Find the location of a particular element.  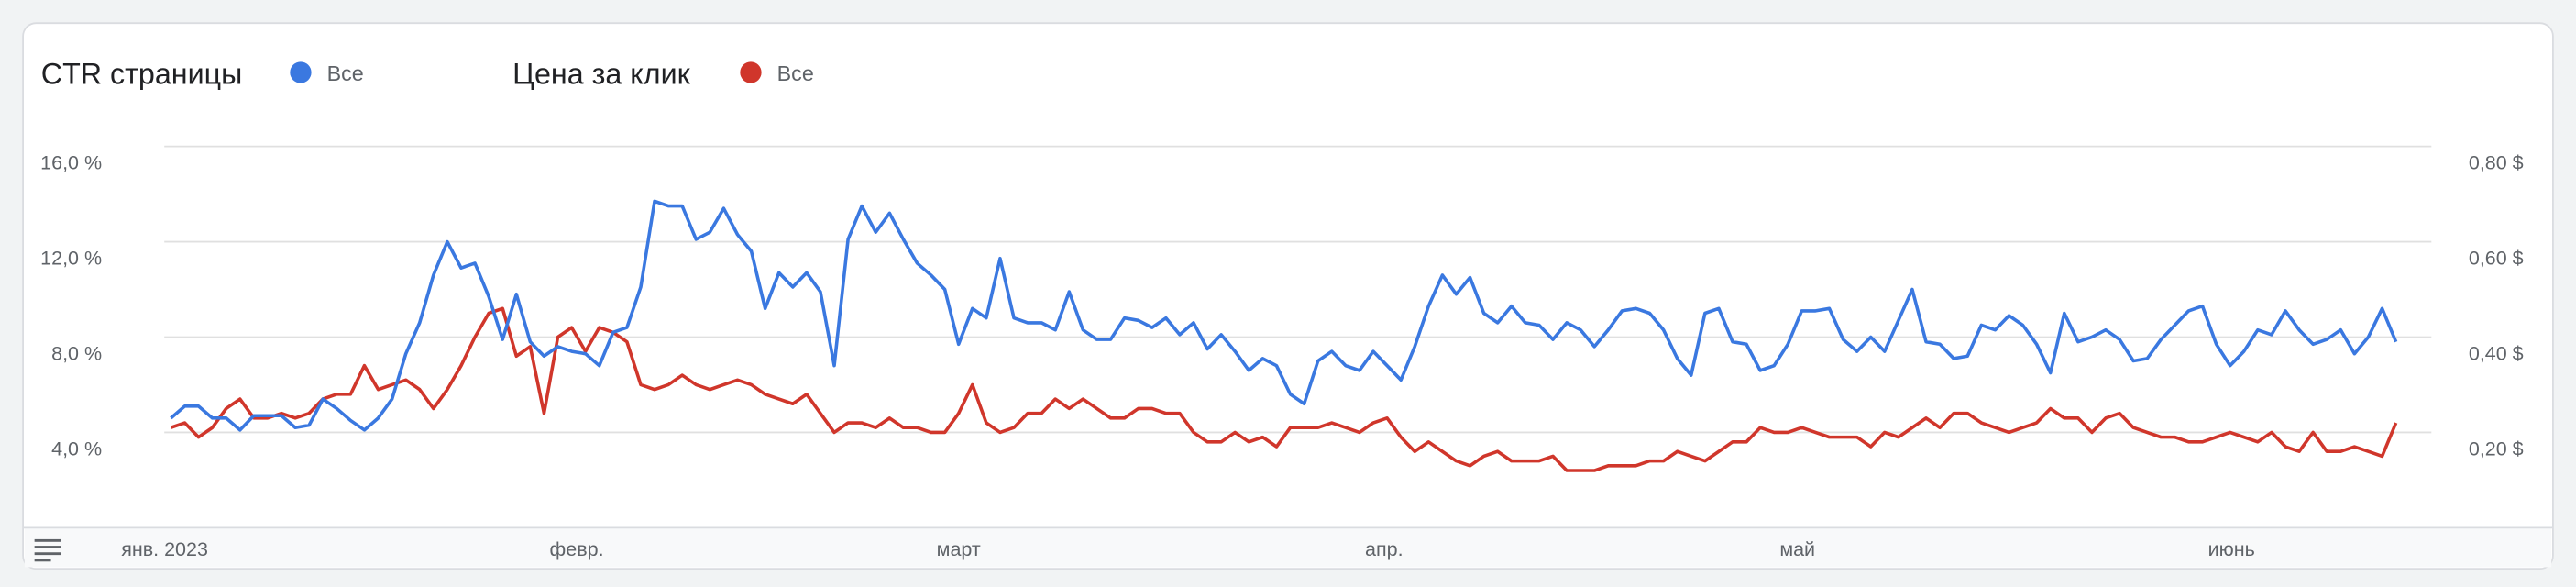

x-tick-label: апр. is located at coordinates (1384, 549).